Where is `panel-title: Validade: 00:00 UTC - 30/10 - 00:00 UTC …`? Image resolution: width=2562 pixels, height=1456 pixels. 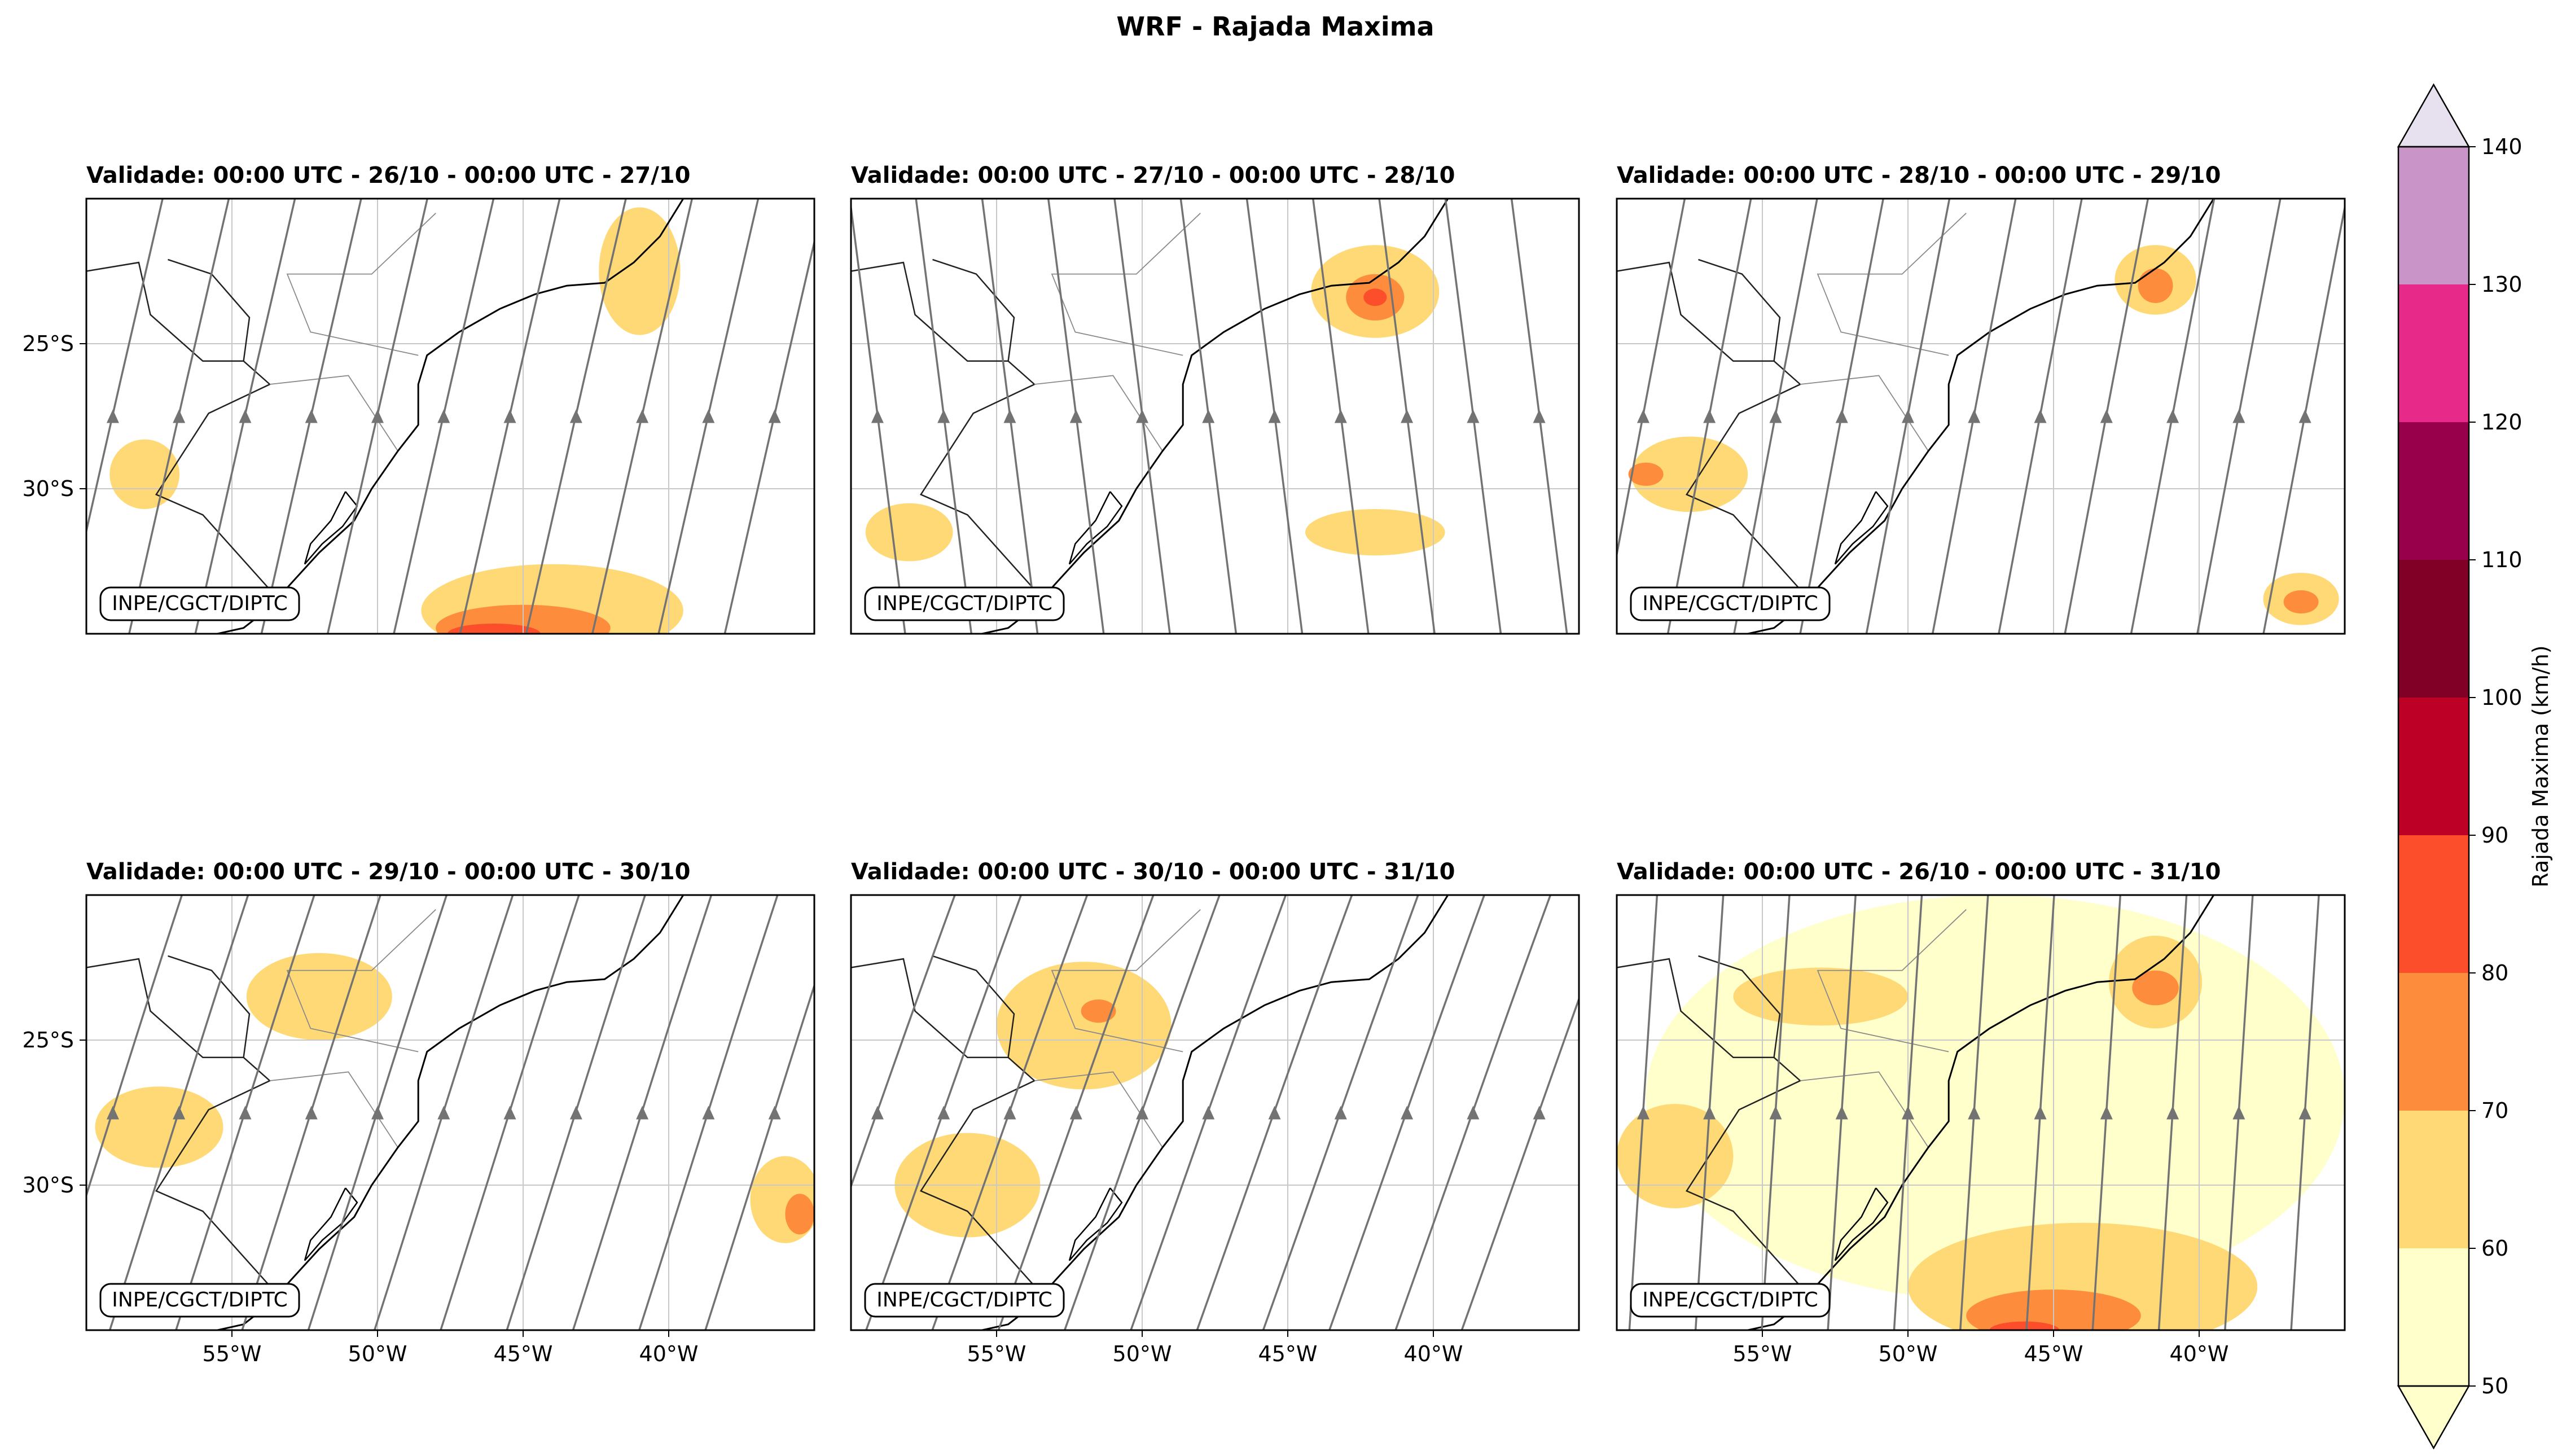
panel-title: Validade: 00:00 UTC - 30/10 - 00:00 UTC … is located at coordinates (1153, 872).